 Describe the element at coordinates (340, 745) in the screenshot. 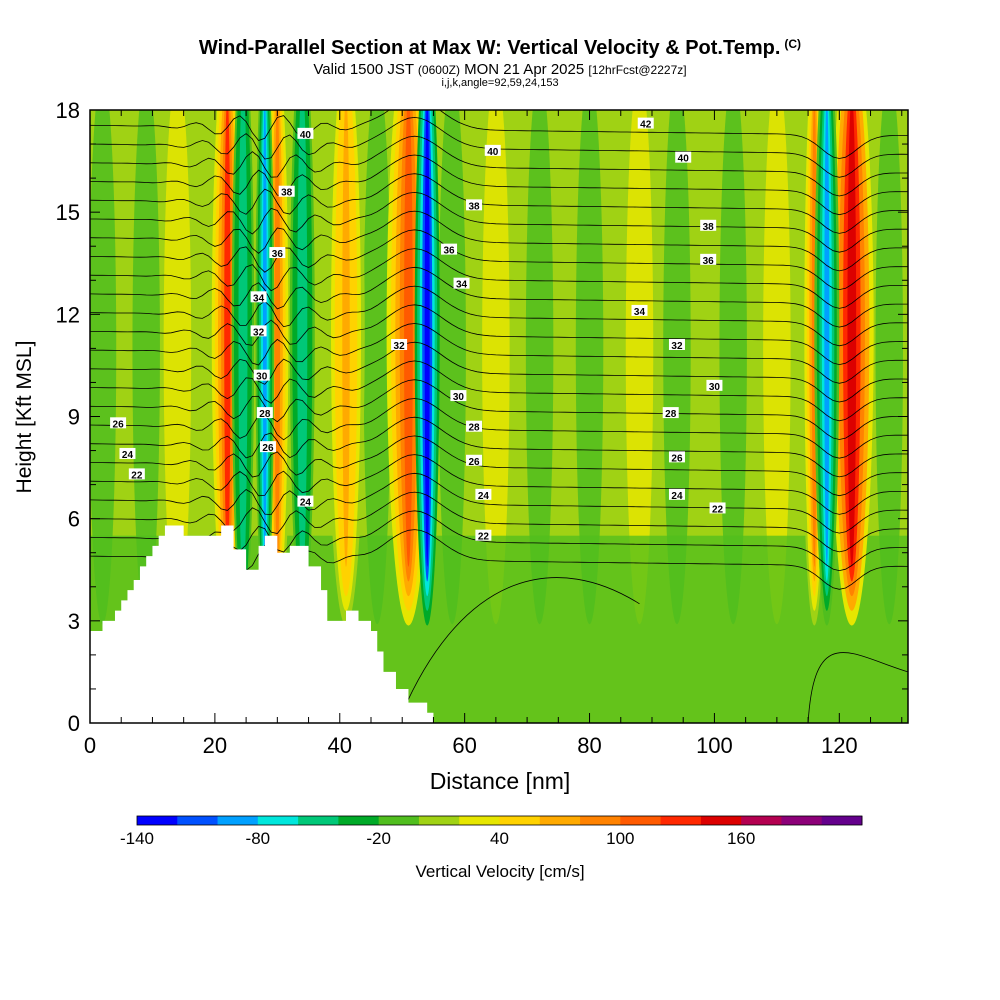

I see `x-tick-label: 40` at that location.